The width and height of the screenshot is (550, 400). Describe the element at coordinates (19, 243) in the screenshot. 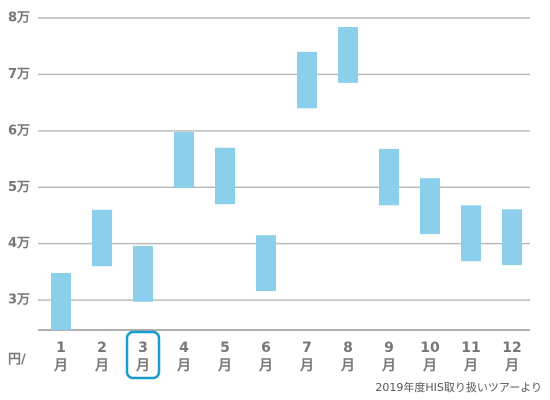

I see `y-tick-label: 4万` at that location.